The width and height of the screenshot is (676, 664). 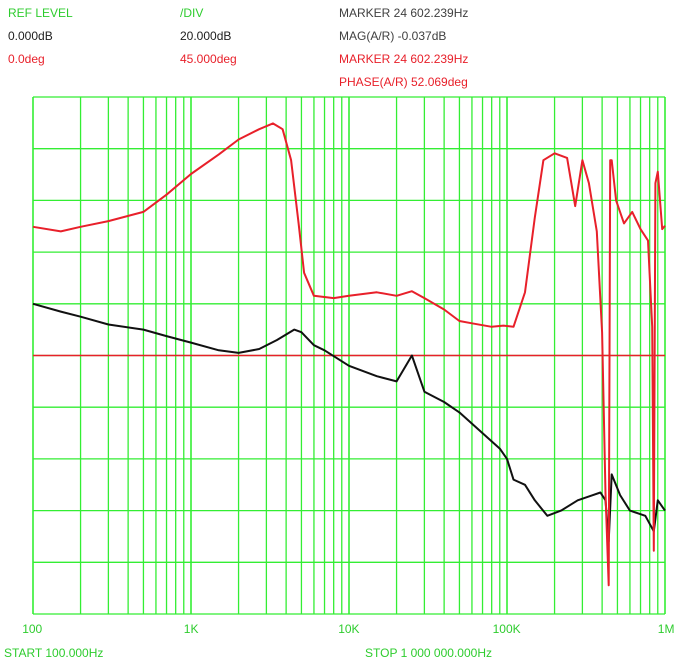 What do you see at coordinates (40, 13) in the screenshot?
I see `ref-level-label: REF LEVEL` at bounding box center [40, 13].